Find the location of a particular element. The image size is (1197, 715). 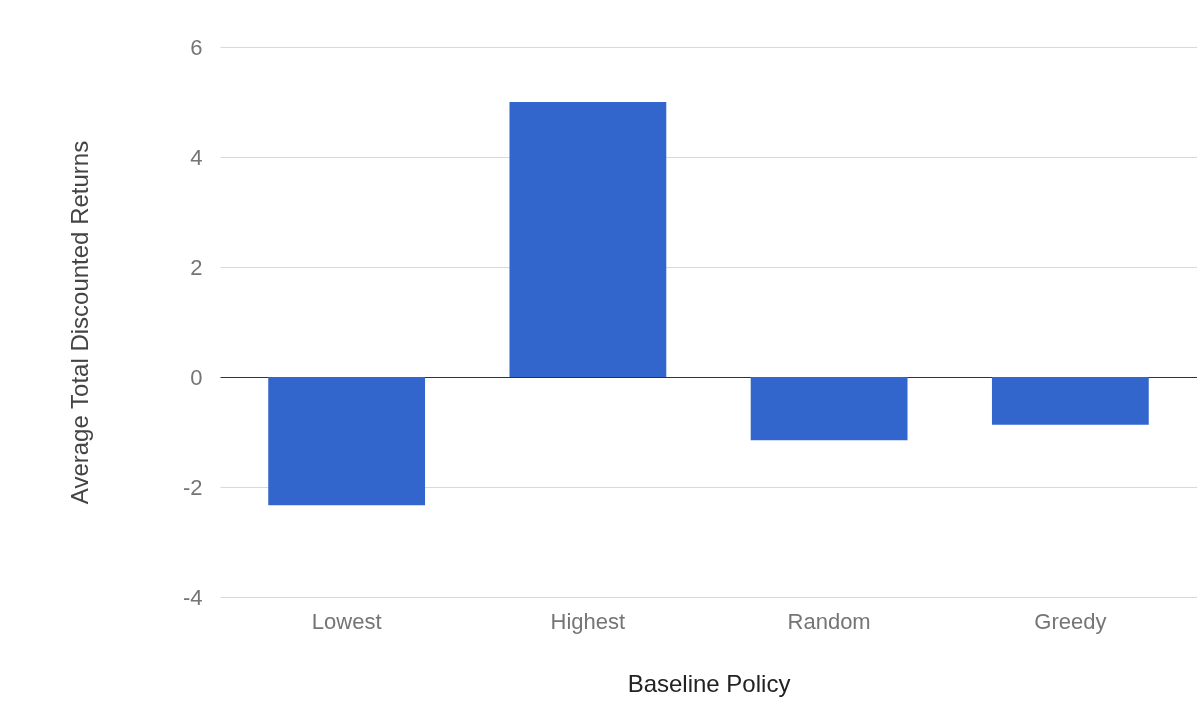

y-tick-label: 0 is located at coordinates (196, 377).